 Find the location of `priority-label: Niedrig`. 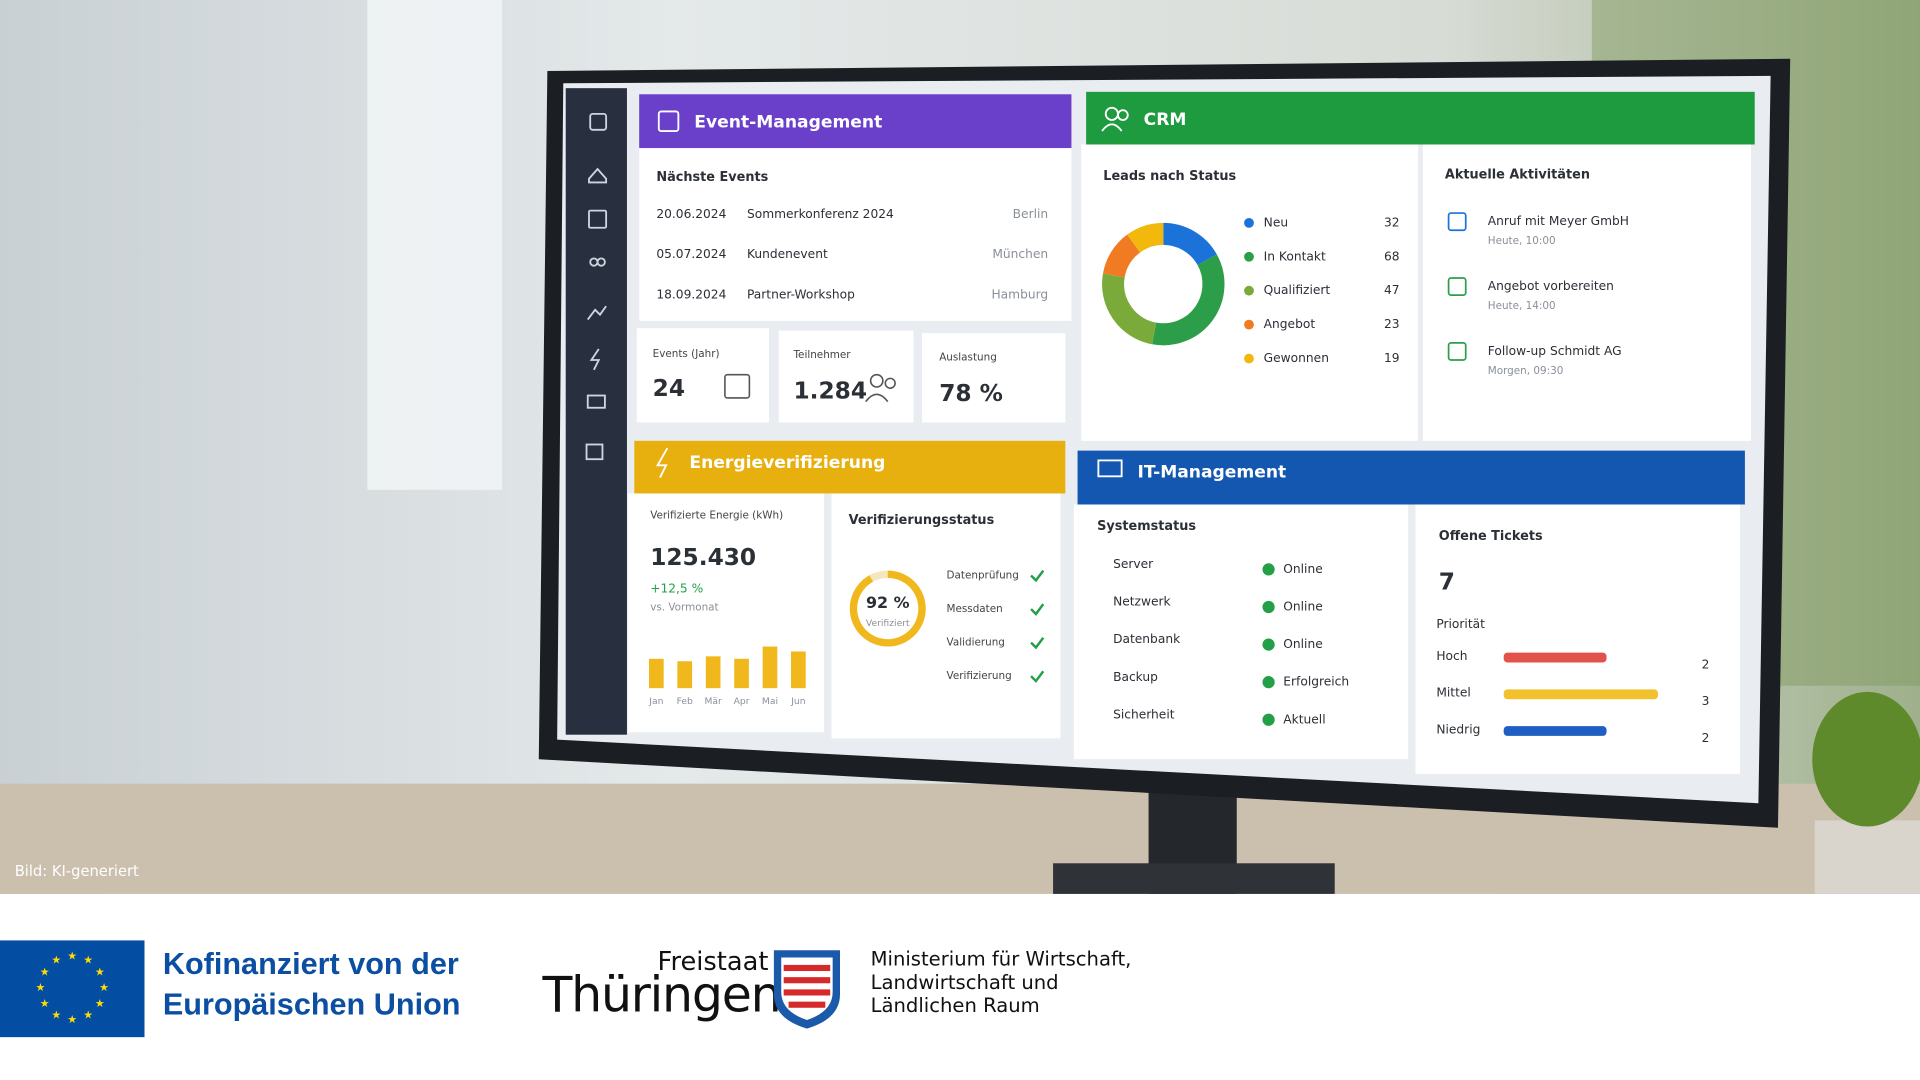

priority-label: Niedrig is located at coordinates (1458, 729).